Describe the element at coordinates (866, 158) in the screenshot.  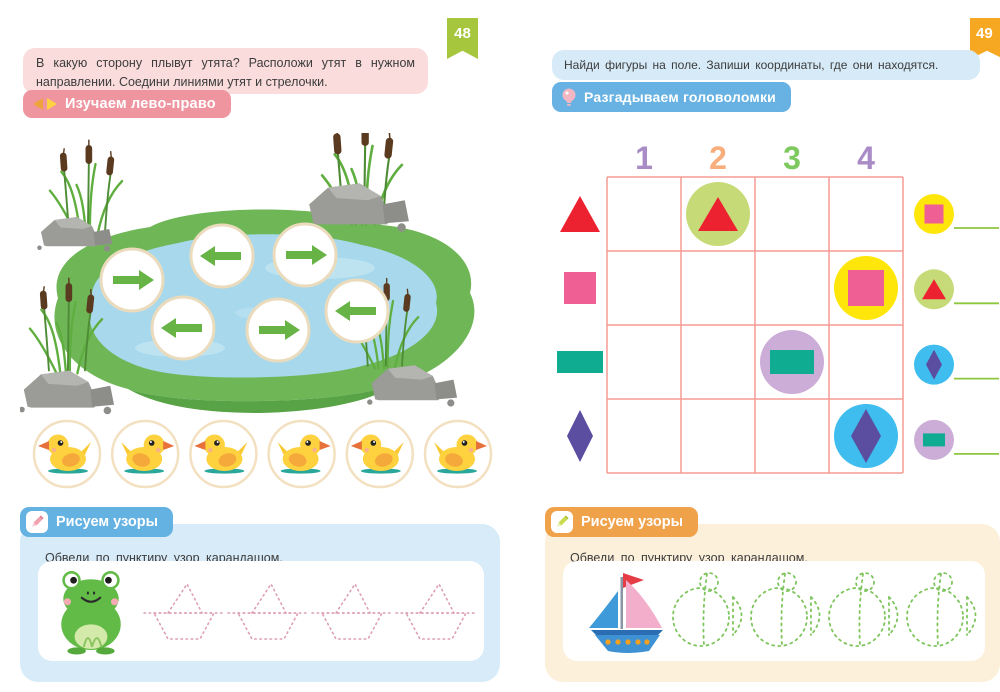
I see `grid-column-label-4: 4` at that location.